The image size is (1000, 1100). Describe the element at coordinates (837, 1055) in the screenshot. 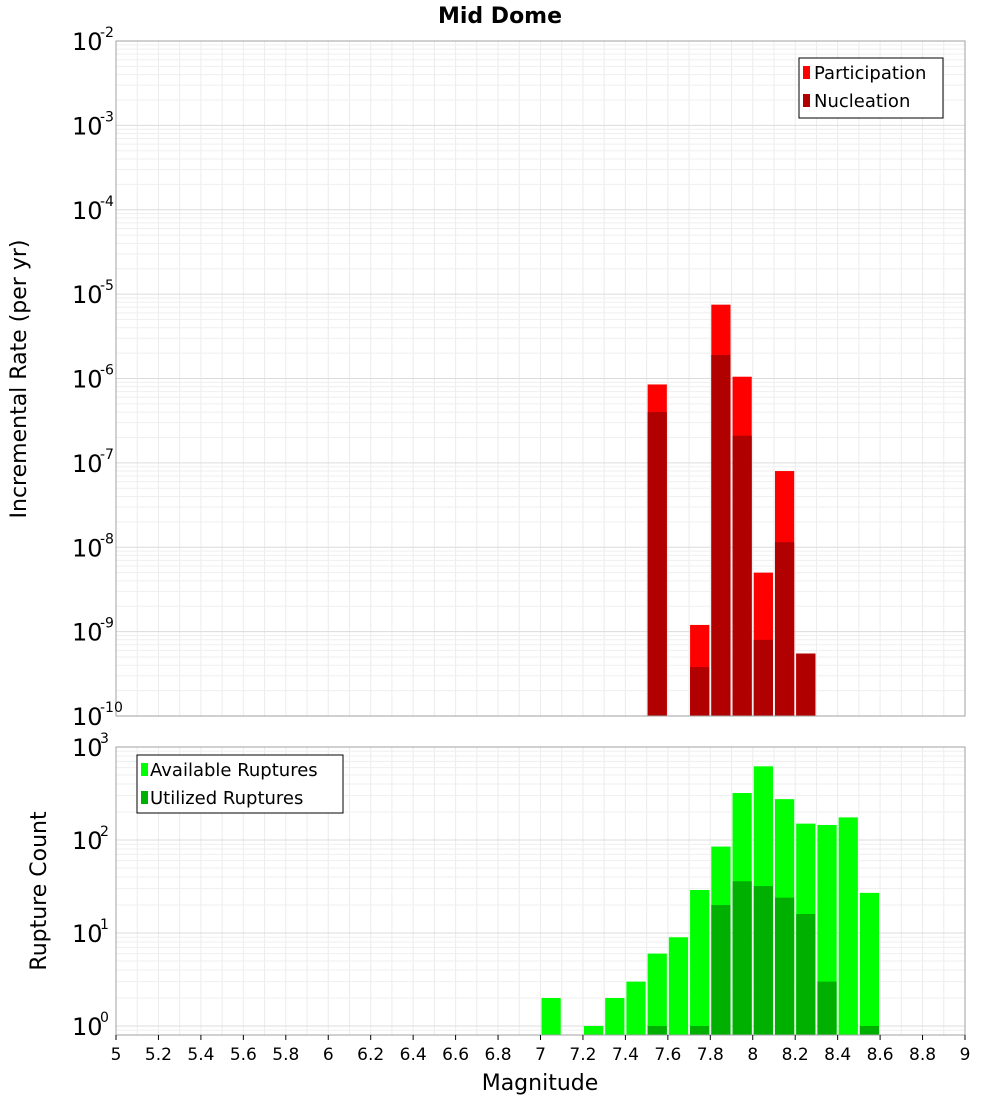

I see `x-tick-label: 8.4` at that location.